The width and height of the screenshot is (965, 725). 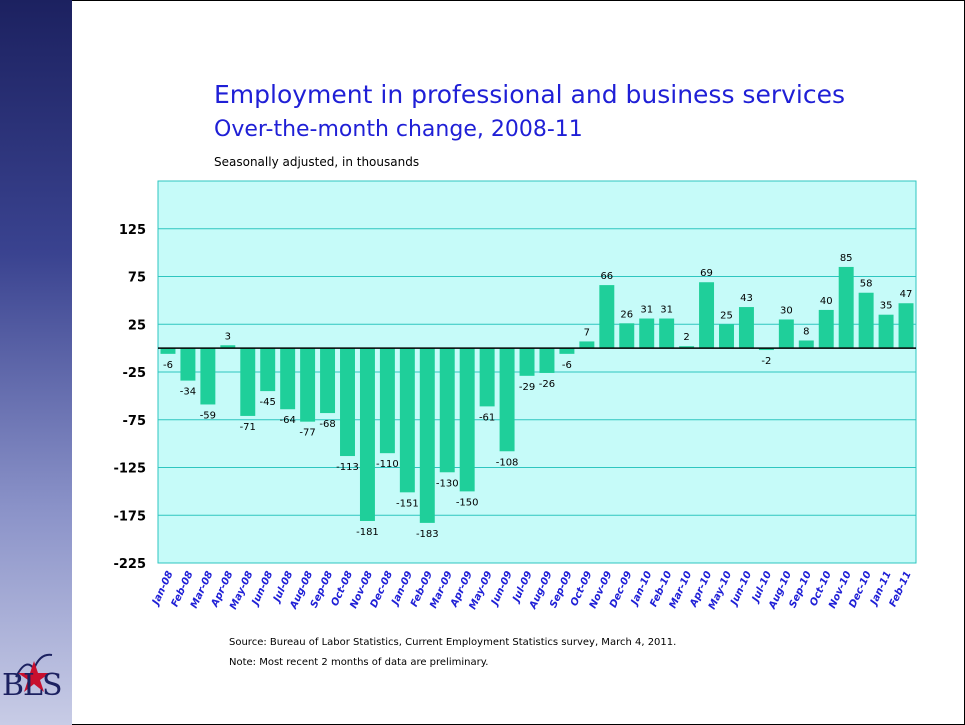 What do you see at coordinates (129, 564) in the screenshot?
I see `y-tick-label: -225` at bounding box center [129, 564].